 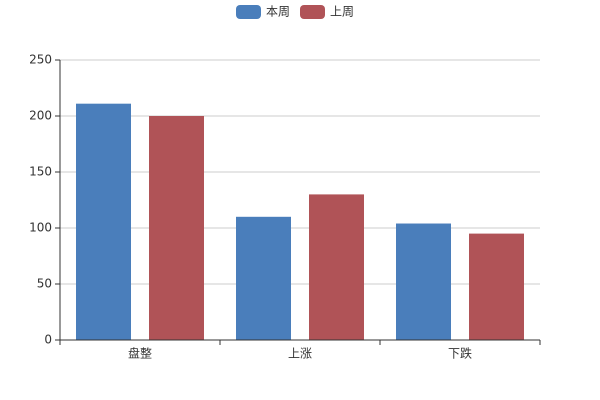 What do you see at coordinates (140, 353) in the screenshot?
I see `x-tick-label: 盘整` at bounding box center [140, 353].